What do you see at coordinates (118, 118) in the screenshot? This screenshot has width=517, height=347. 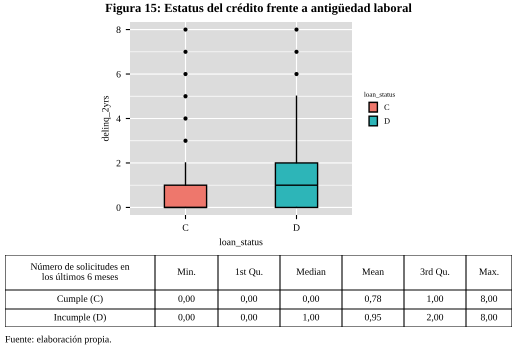 I see `y-tick-label: 4` at bounding box center [118, 118].